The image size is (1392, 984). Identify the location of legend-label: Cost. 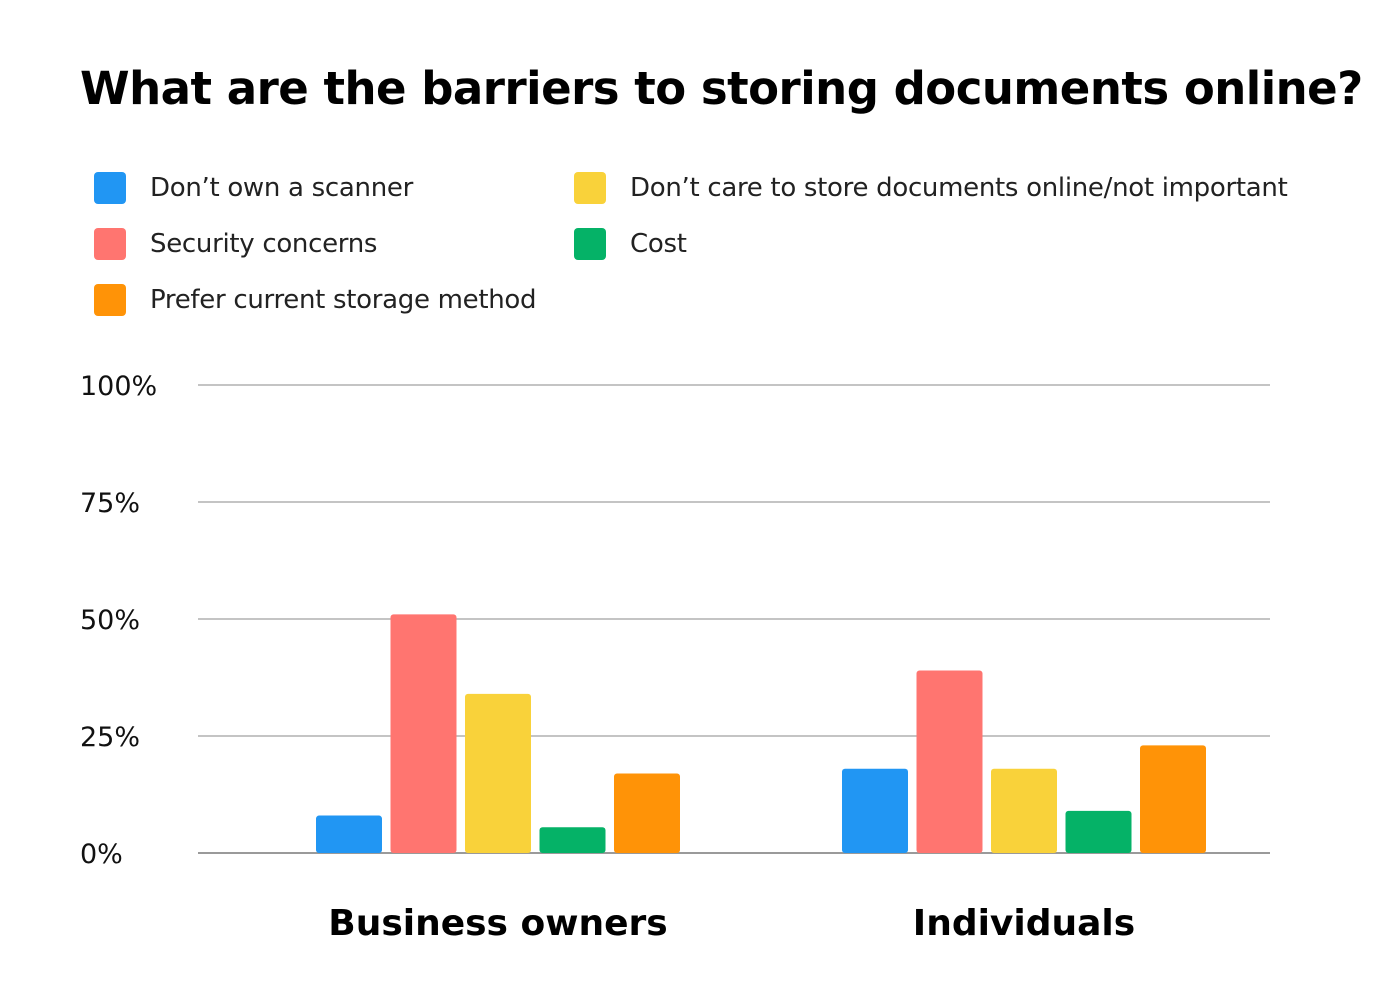
(658, 244).